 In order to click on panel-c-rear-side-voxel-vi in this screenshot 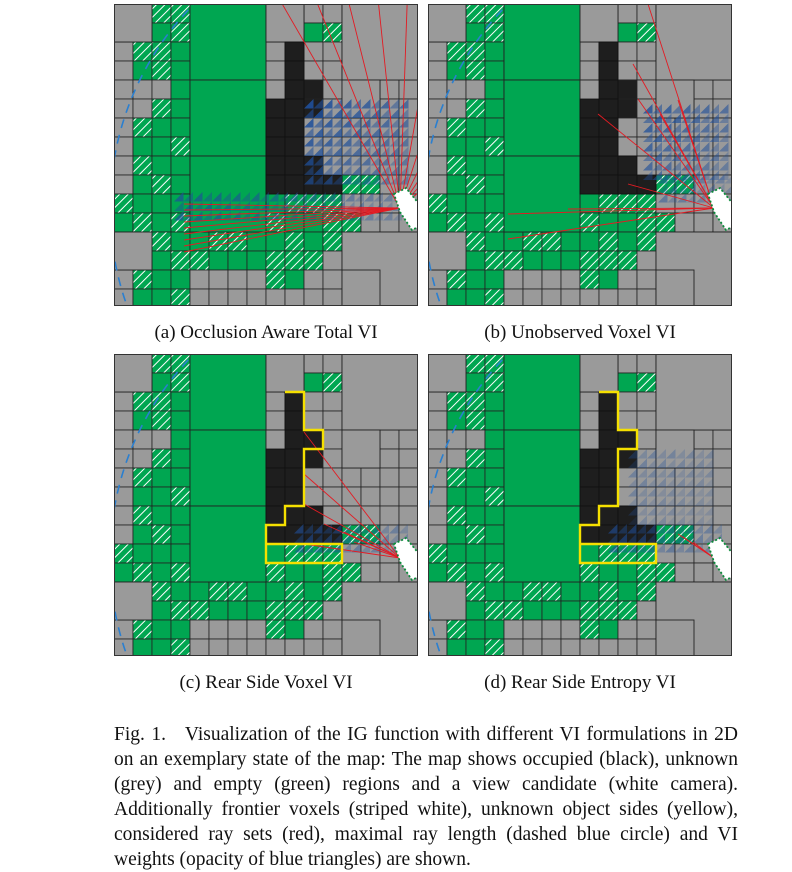, I will do `click(266, 505)`.